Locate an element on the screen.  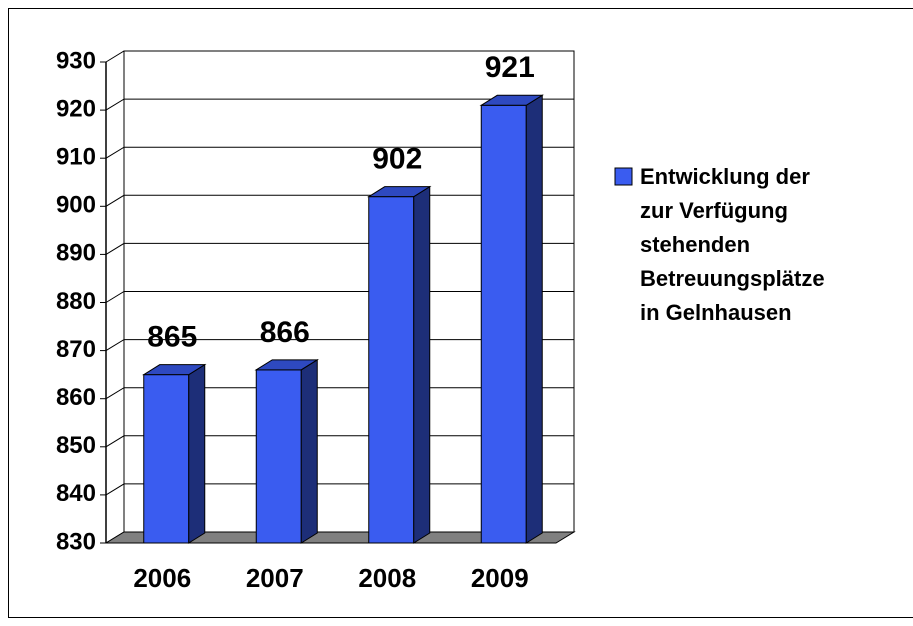
y-tick-label: 840 is located at coordinates (76, 493).